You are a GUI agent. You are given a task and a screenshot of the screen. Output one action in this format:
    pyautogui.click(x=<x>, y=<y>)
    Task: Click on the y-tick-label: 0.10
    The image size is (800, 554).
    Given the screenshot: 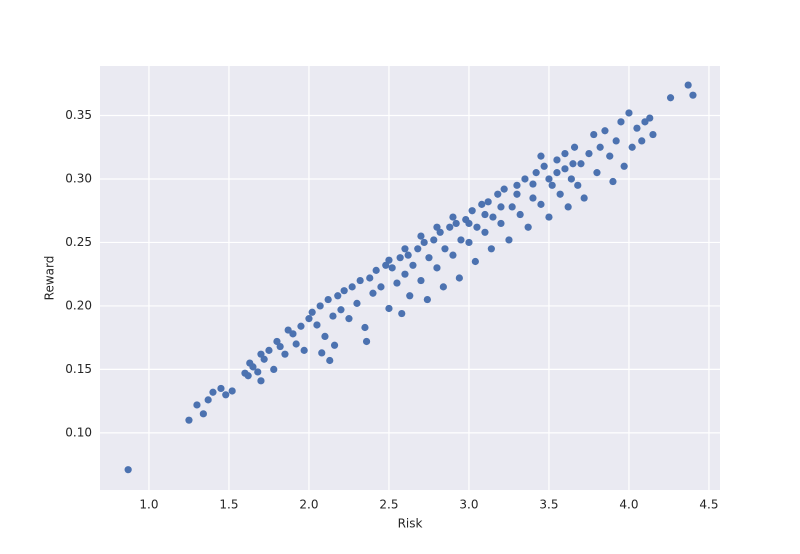 What is the action you would take?
    pyautogui.click(x=78, y=432)
    